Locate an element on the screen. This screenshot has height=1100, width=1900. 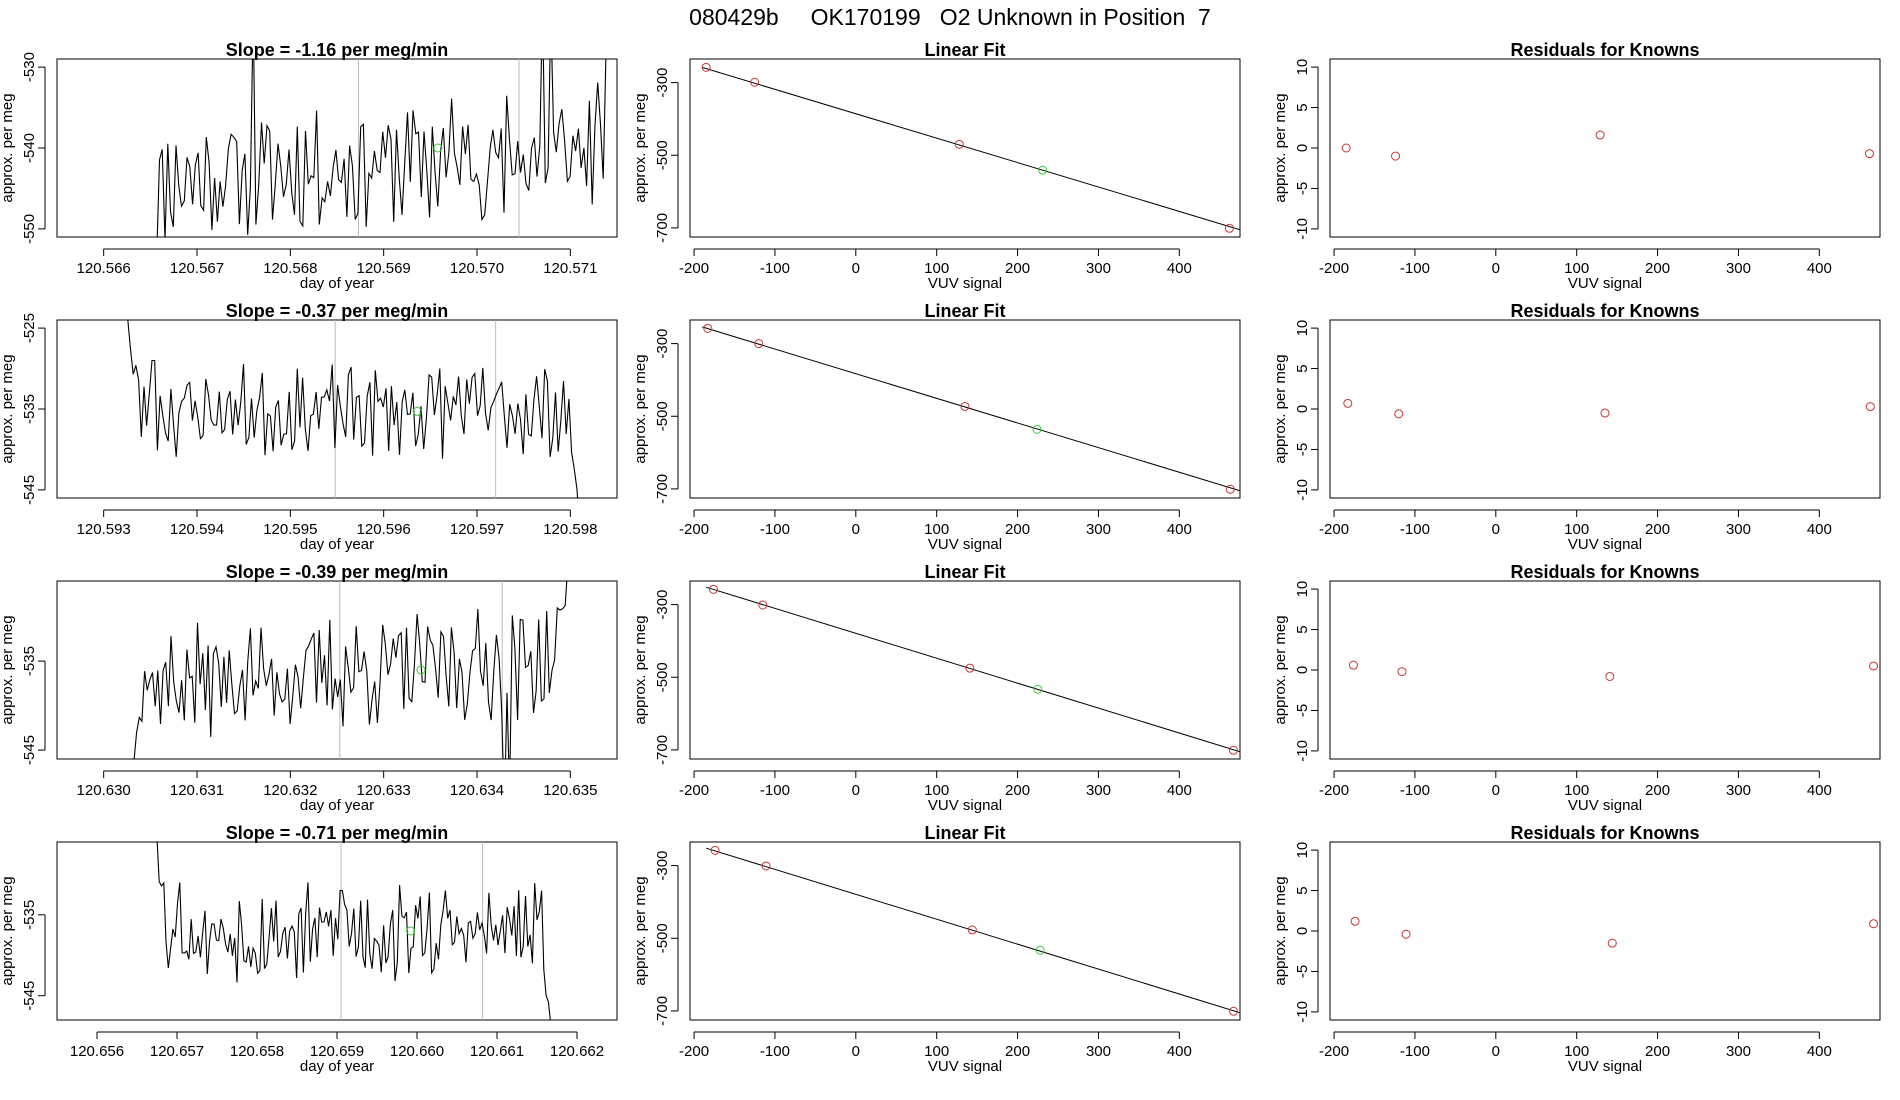
x-tick-label: 120.571 is located at coordinates (570, 268).